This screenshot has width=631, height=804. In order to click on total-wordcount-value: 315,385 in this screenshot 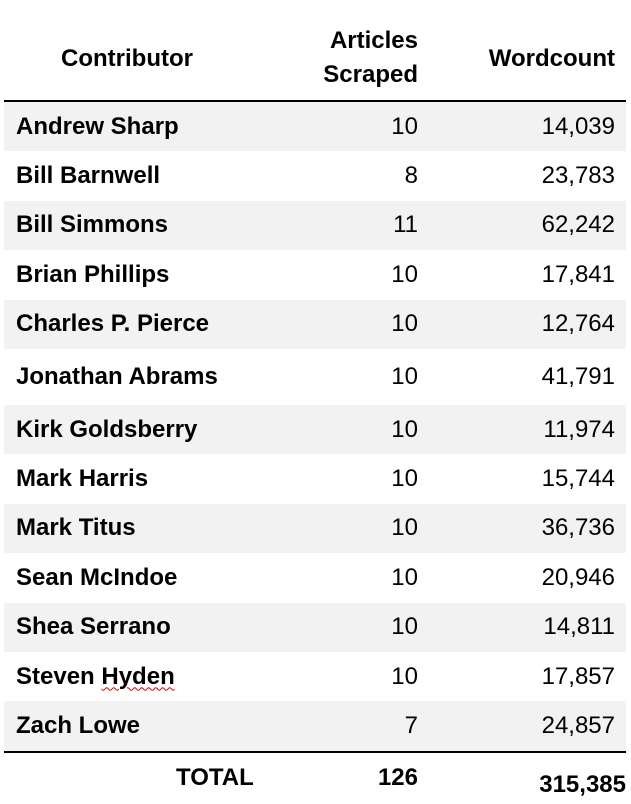, I will do `click(582, 784)`.